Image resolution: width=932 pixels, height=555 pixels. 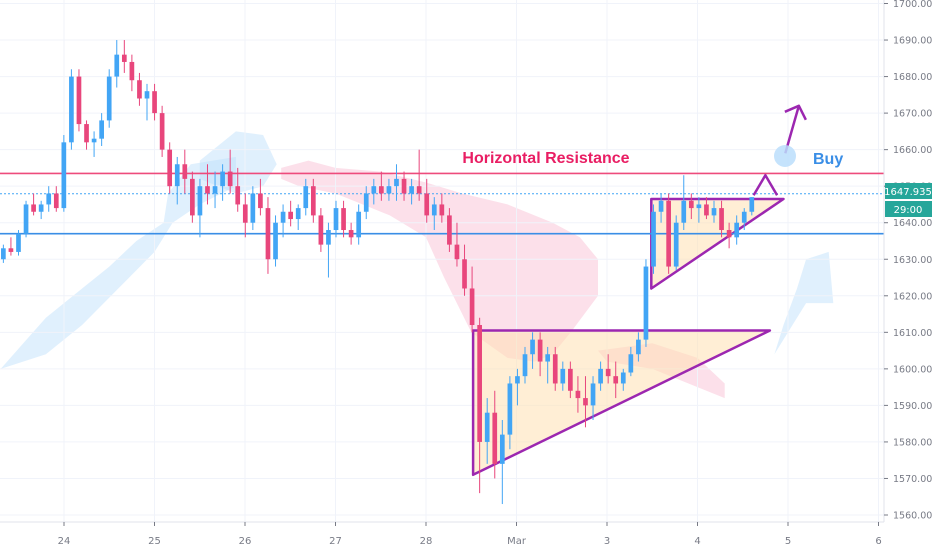 What do you see at coordinates (828, 159) in the screenshot?
I see `buy-label: Buy` at bounding box center [828, 159].